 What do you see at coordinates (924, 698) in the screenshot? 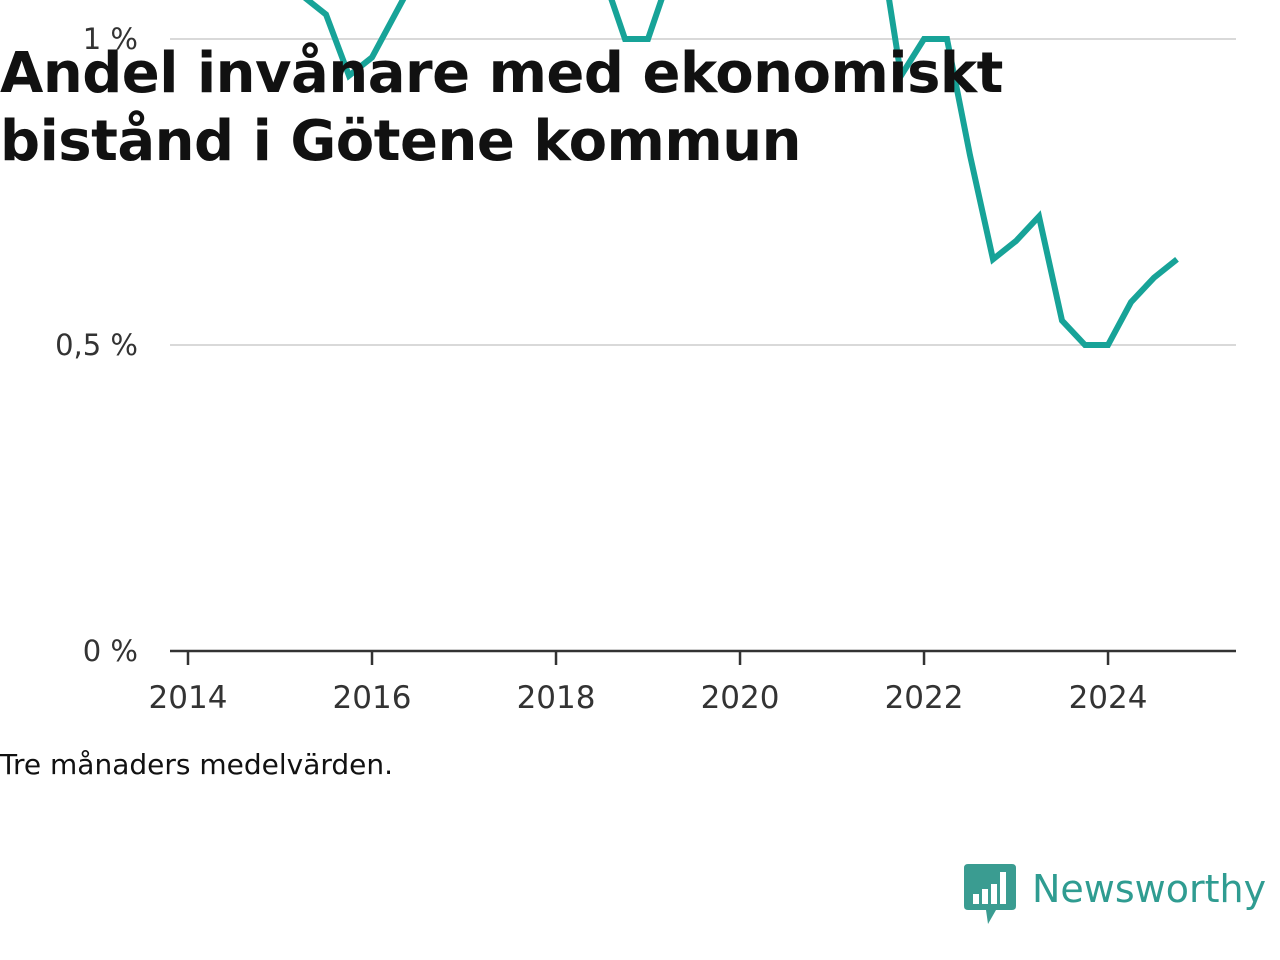
I see `x-tick-label: 2022` at bounding box center [924, 698].